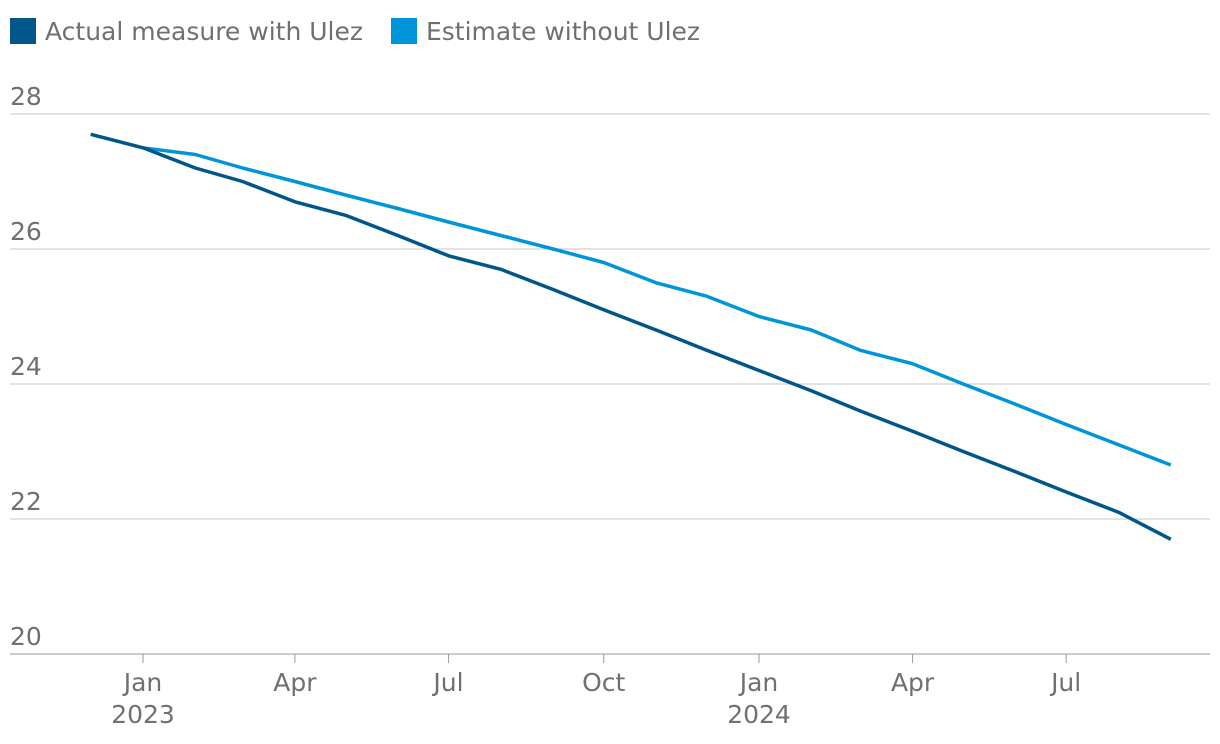 Image resolution: width=1220 pixels, height=744 pixels. I want to click on legend-item-actual: Actual measure with Ulez, so click(186, 31).